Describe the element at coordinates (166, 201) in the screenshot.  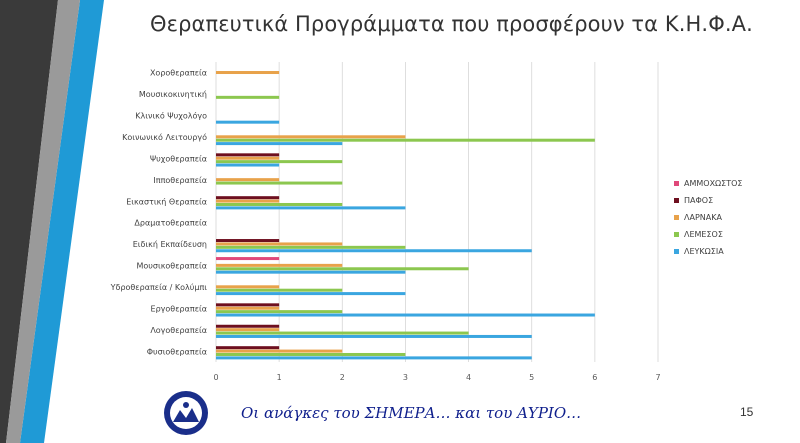
I see `category-label: Εικαστική Θεραπεία` at that location.